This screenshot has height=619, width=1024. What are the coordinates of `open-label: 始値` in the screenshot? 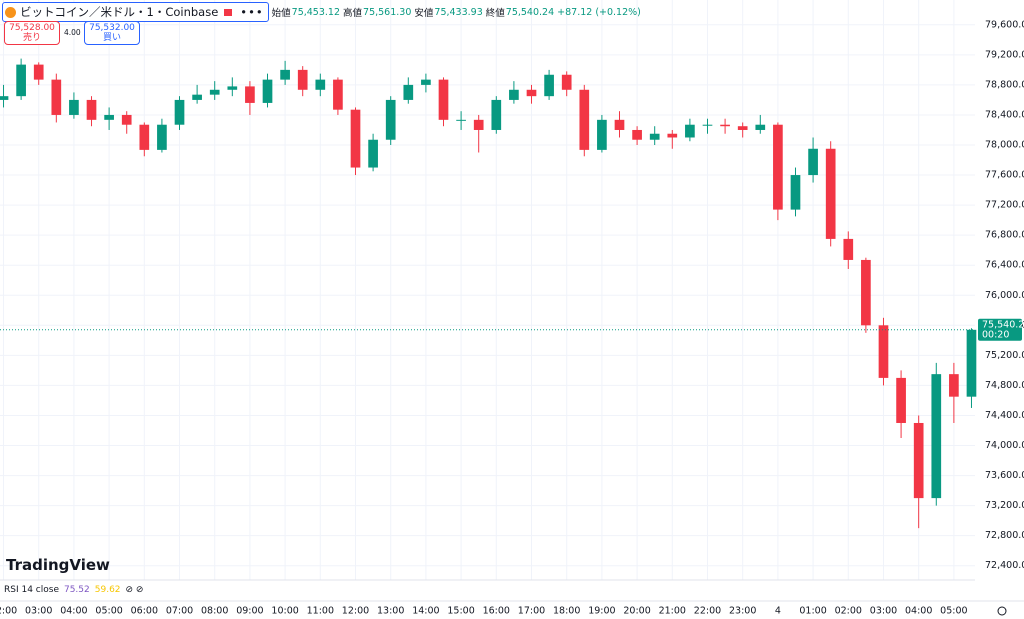 It's located at (281, 13).